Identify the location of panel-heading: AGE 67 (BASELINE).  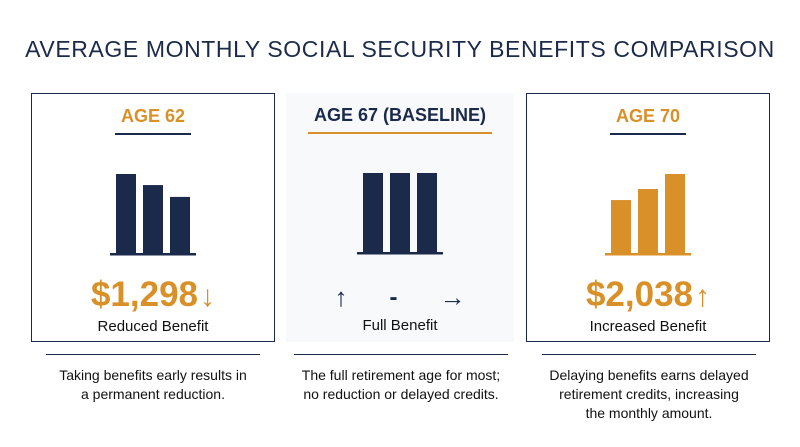
(400, 119).